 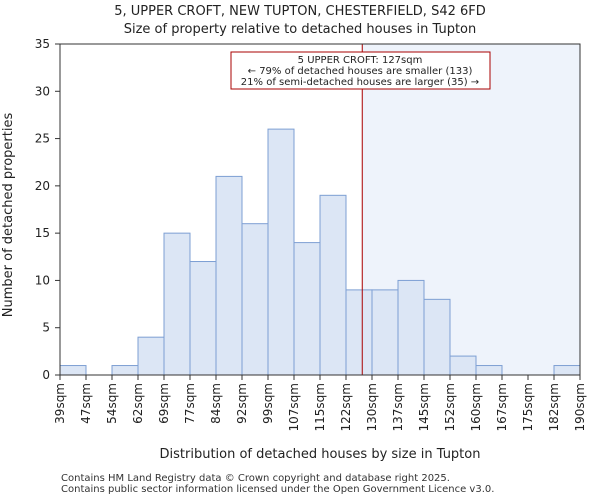 What do you see at coordinates (46, 375) in the screenshot?
I see `y-tick-label: 0` at bounding box center [46, 375].